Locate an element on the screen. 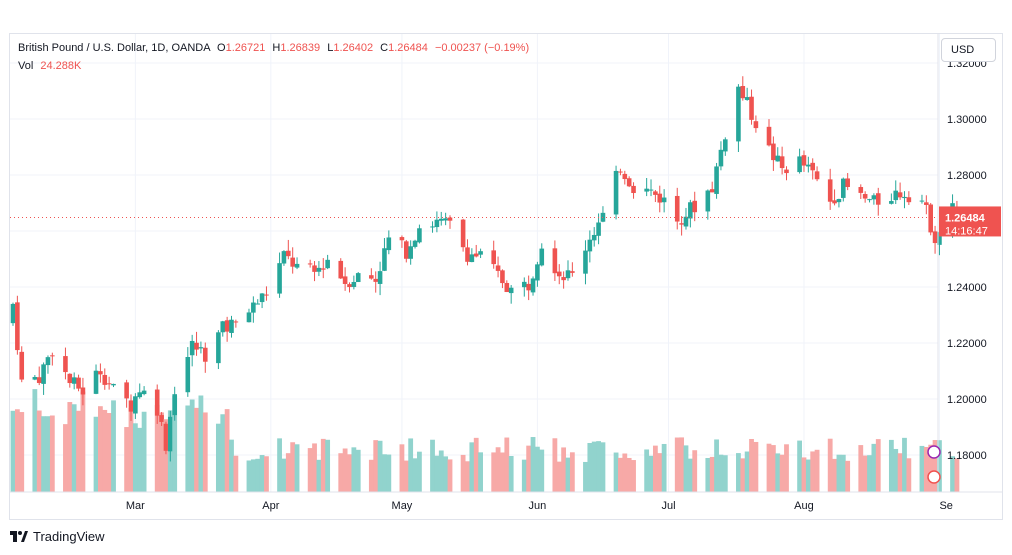 Image resolution: width=1012 pixels, height=555 pixels. close-value: 1.26484 is located at coordinates (408, 48).